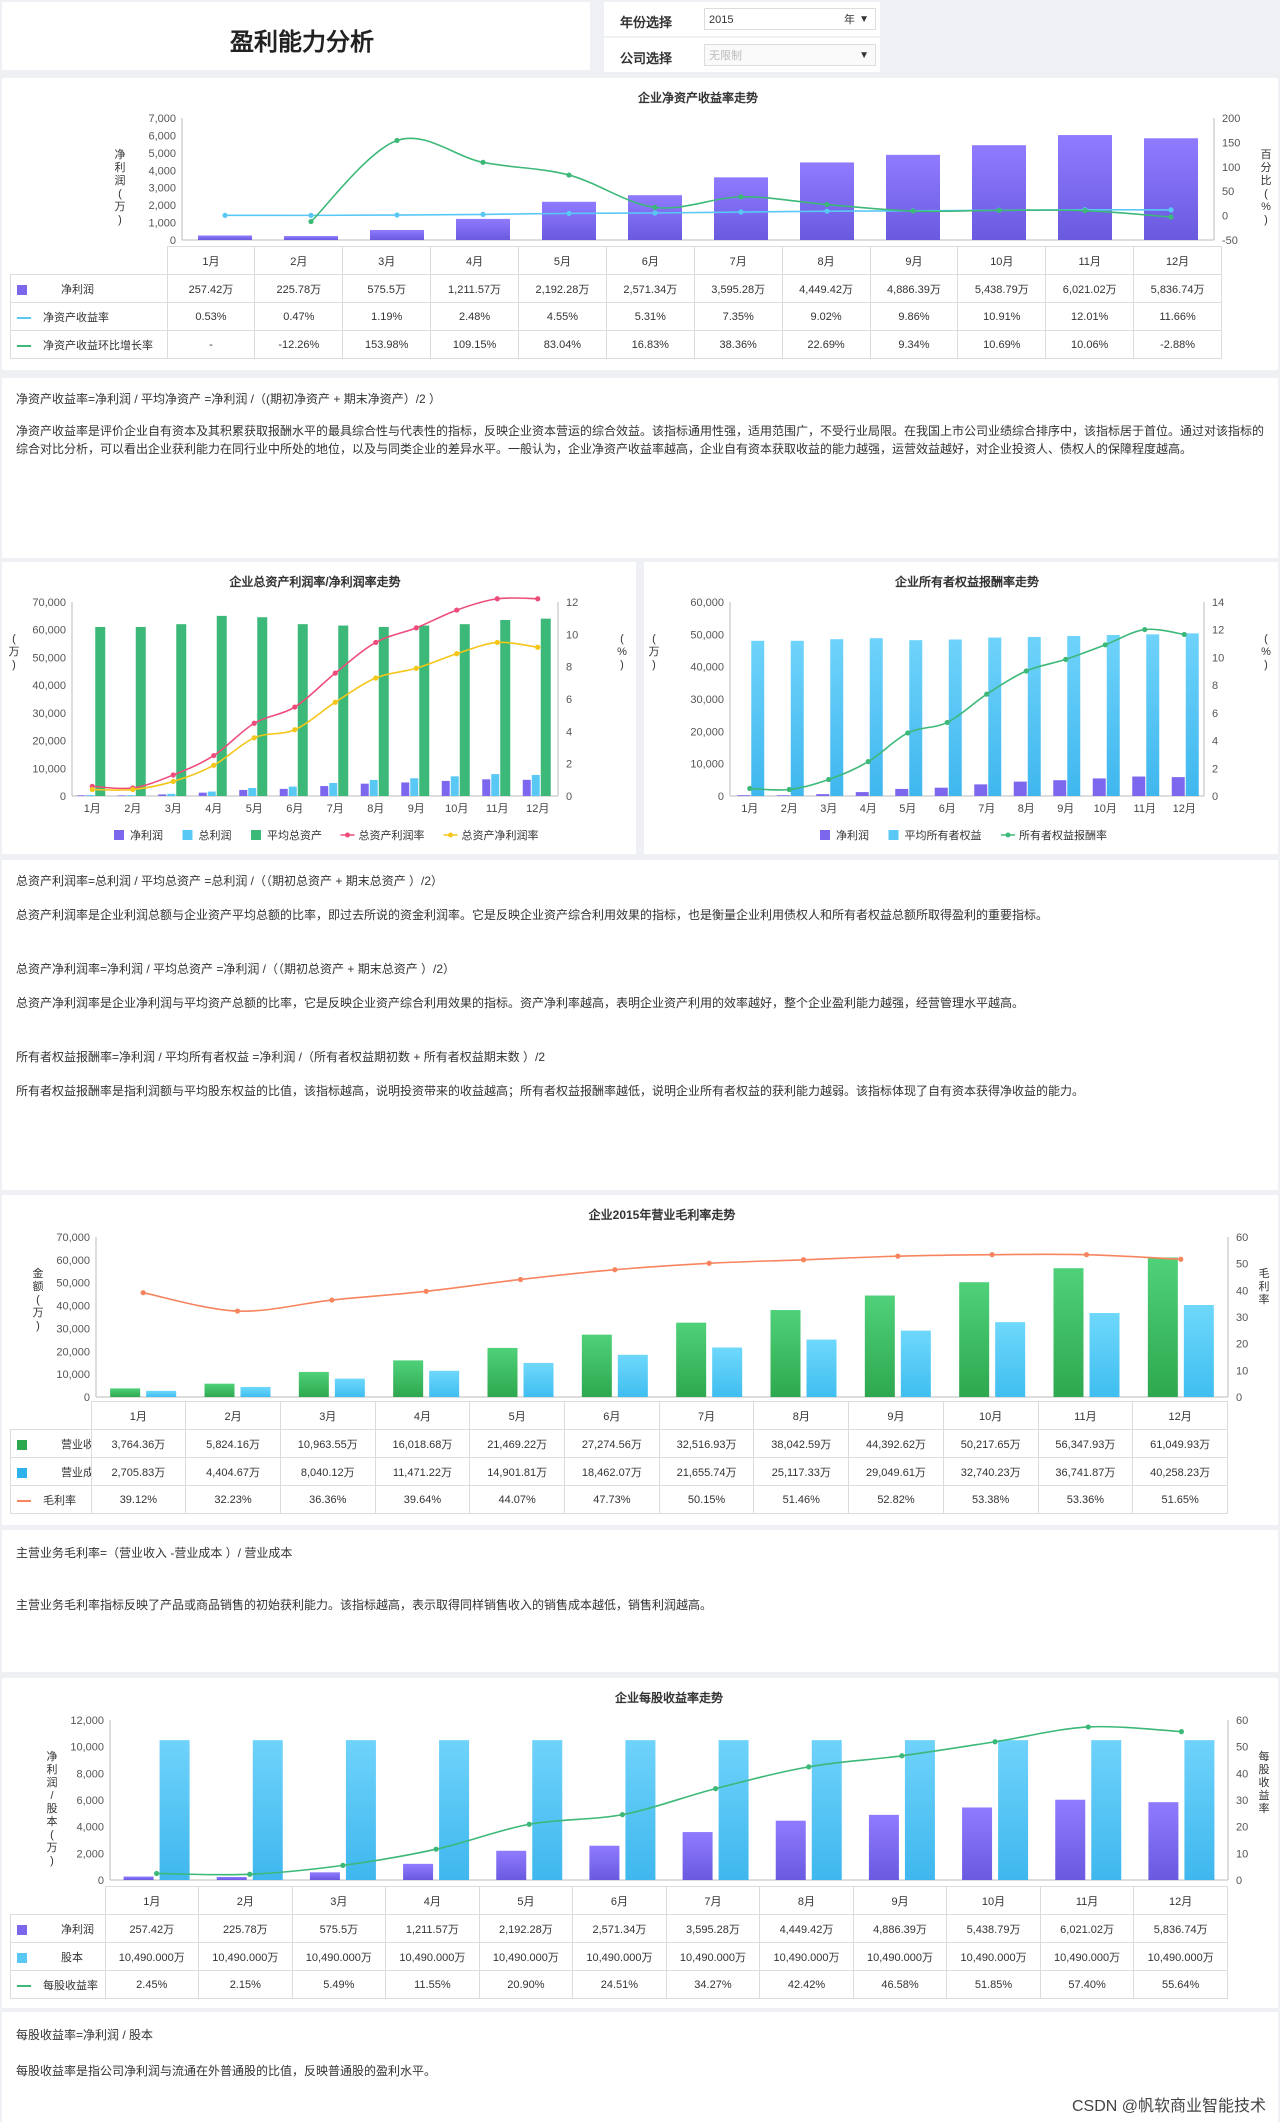 This screenshot has width=1280, height=2122. I want to click on gross-margin-point, so click(615, 1270).